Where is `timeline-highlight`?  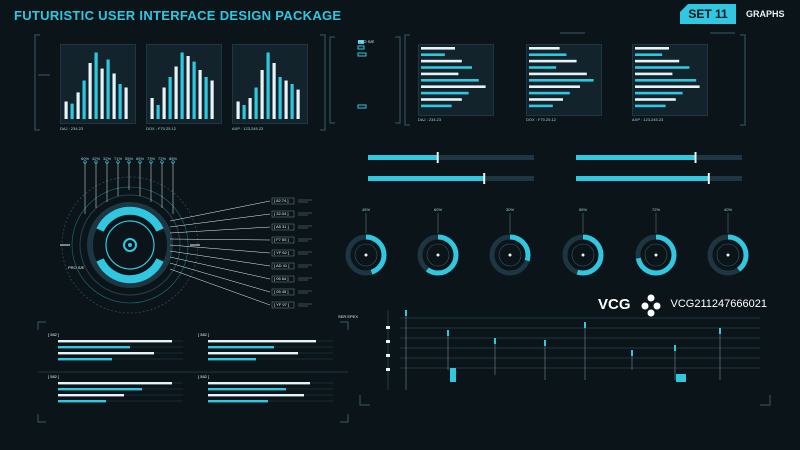
timeline-highlight is located at coordinates (681, 378).